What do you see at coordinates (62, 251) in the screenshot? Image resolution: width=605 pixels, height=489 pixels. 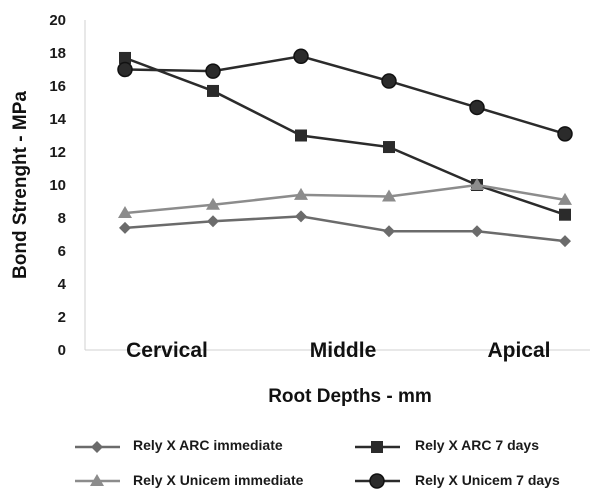 I see `y-tick-label: 6` at bounding box center [62, 251].